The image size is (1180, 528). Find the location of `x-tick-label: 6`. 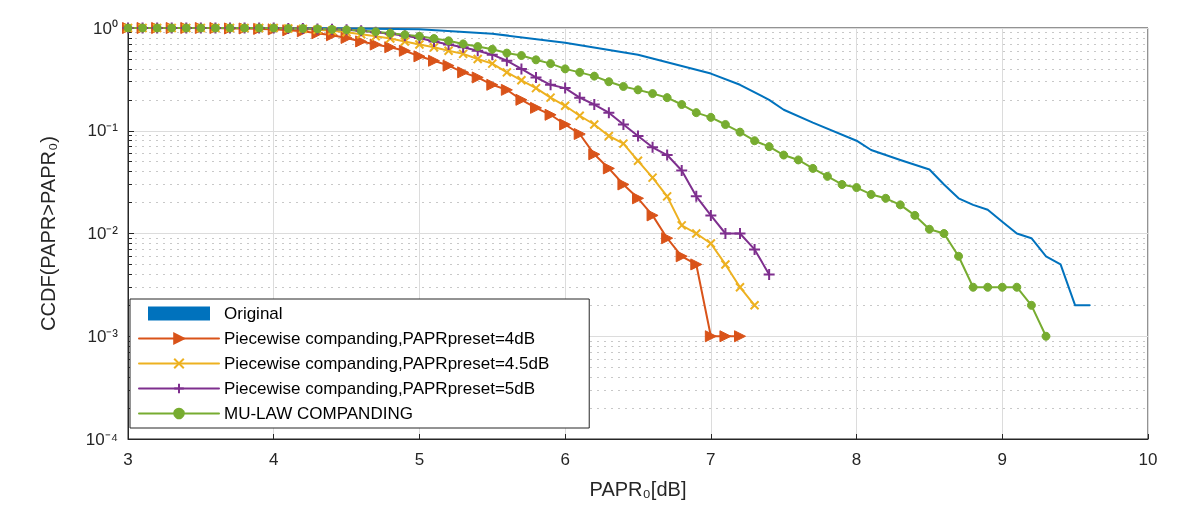

x-tick-label: 6 is located at coordinates (565, 459).